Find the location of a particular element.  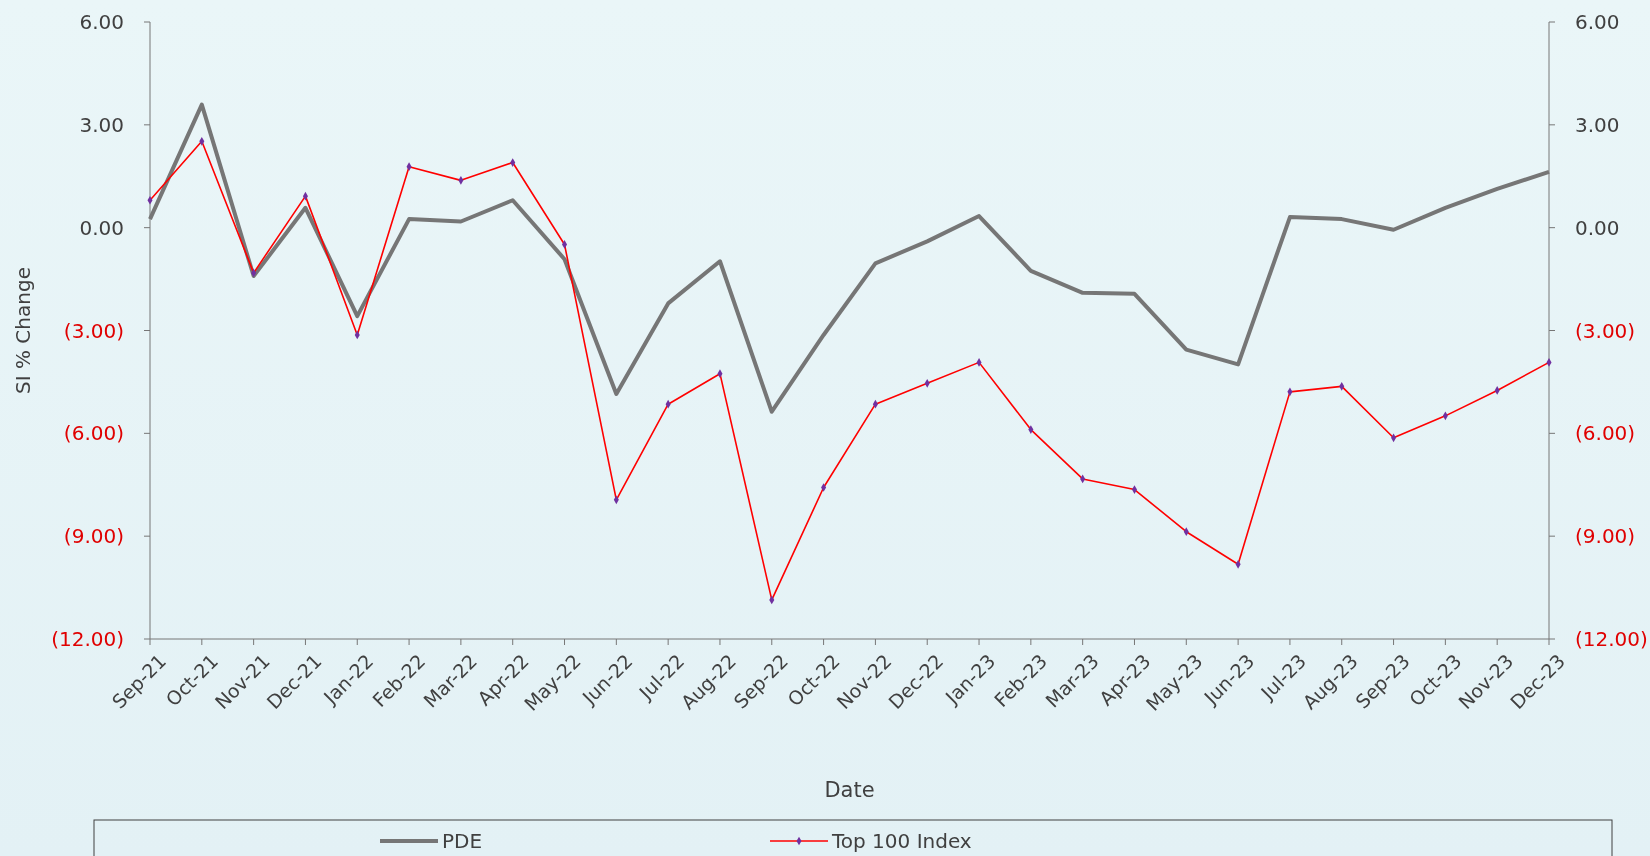

y-tick-label: 6.00 is located at coordinates (101, 22).